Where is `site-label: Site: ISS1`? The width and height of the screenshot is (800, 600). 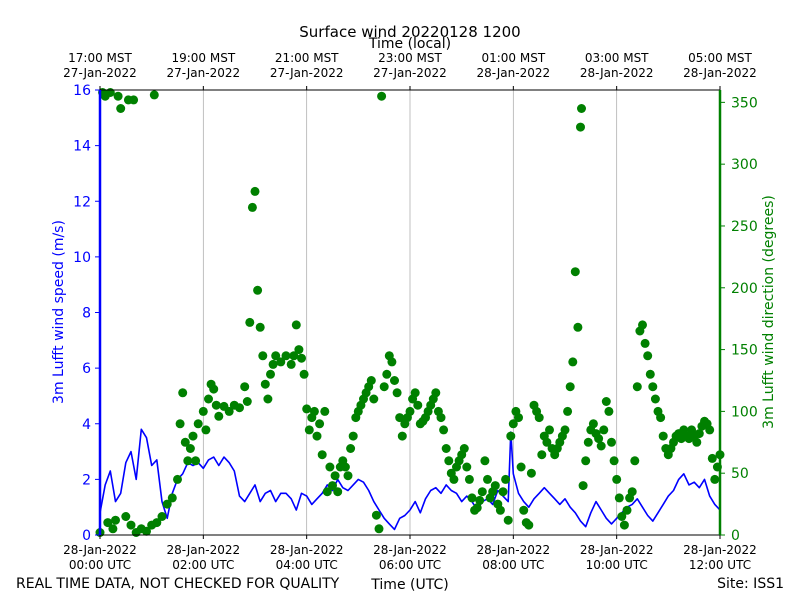 site-label: Site: ISS1 is located at coordinates (750, 584).